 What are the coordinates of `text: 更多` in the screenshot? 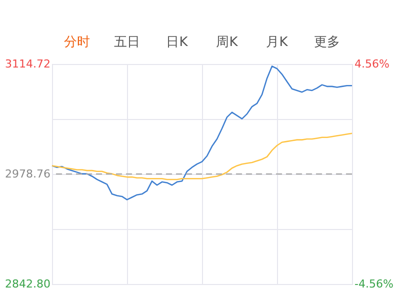 It's located at (327, 42).